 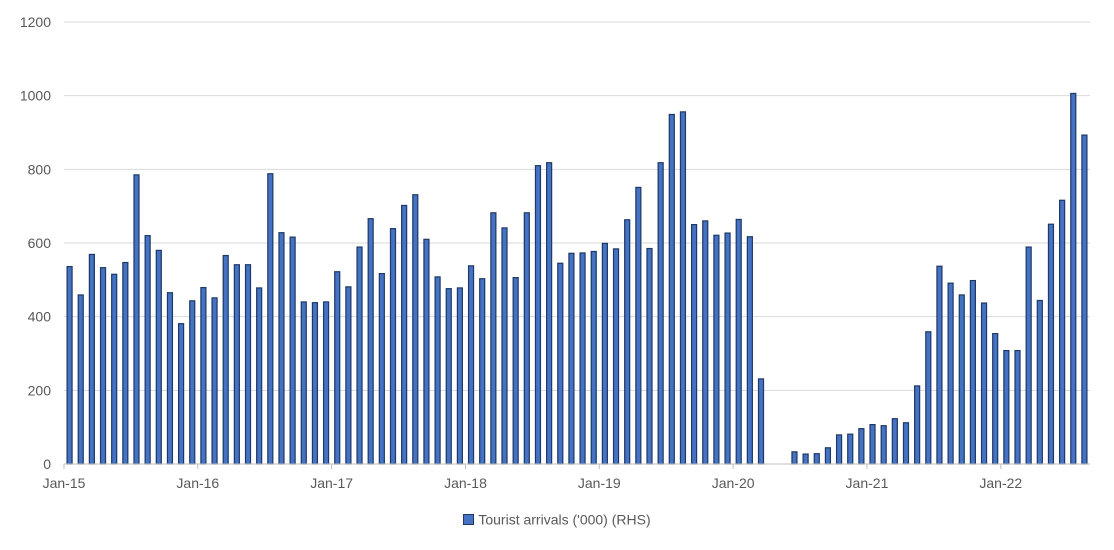 What do you see at coordinates (469, 519) in the screenshot?
I see `legend-swatch` at bounding box center [469, 519].